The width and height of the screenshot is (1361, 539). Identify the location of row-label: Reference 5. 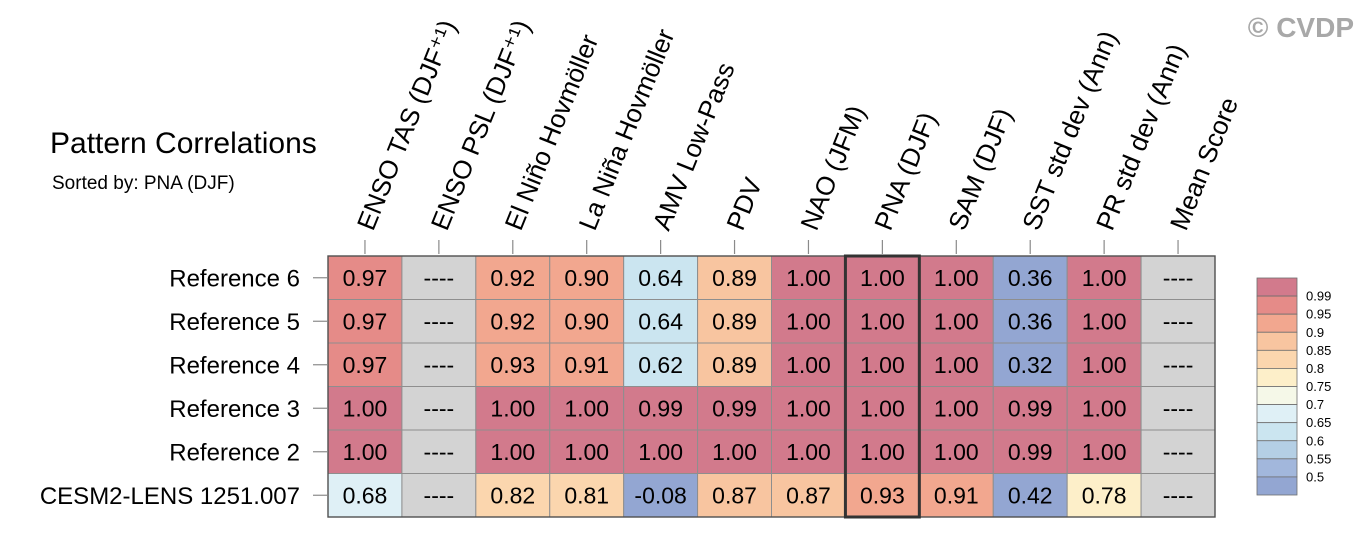
(234, 322).